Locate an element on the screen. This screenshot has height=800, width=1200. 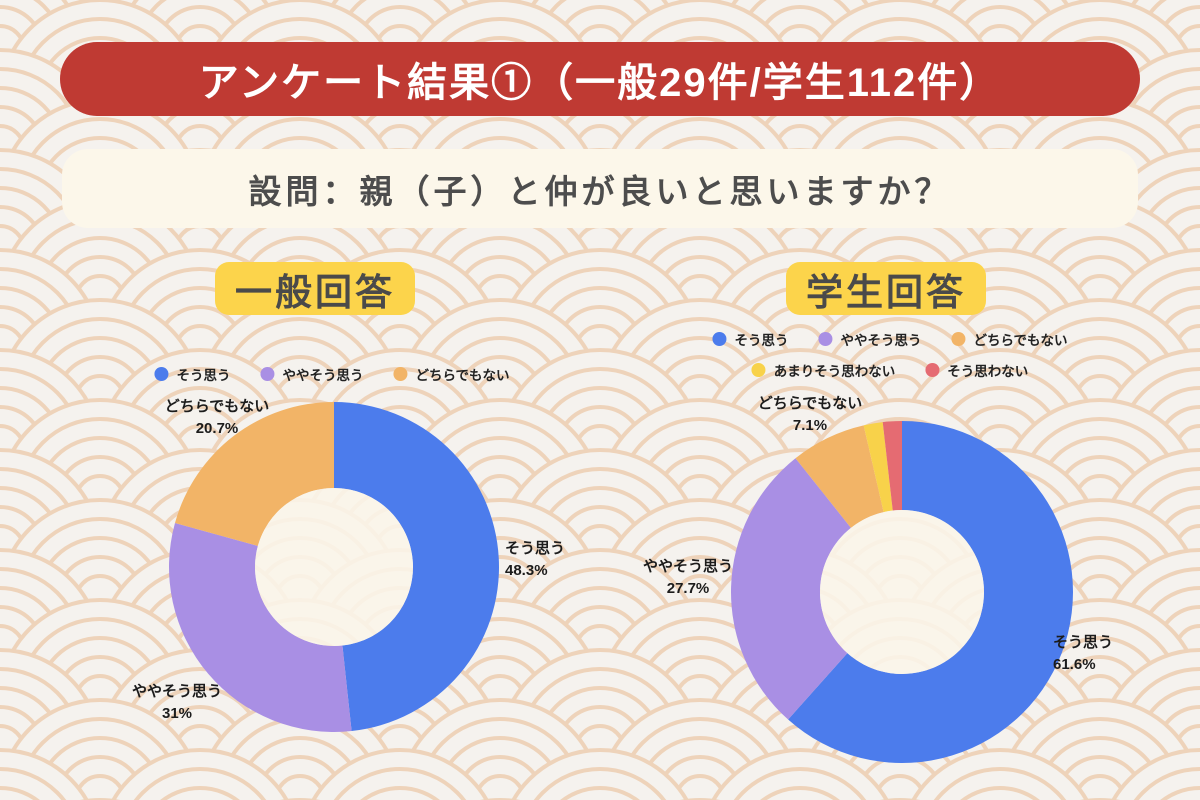
callout-value: 20.7% is located at coordinates (217, 428).